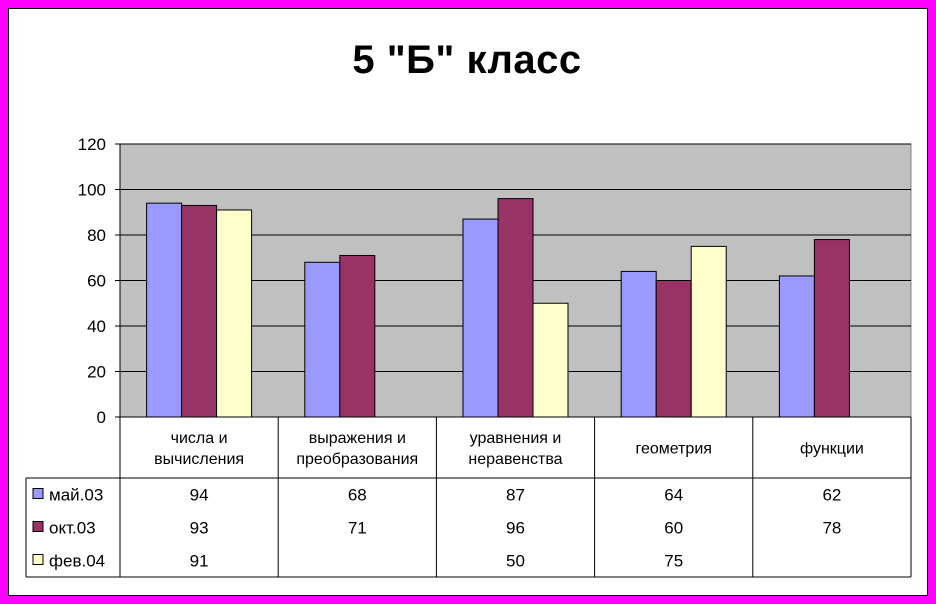 This screenshot has height=604, width=936. What do you see at coordinates (357, 438) in the screenshot?
I see `category-label: выражения и` at bounding box center [357, 438].